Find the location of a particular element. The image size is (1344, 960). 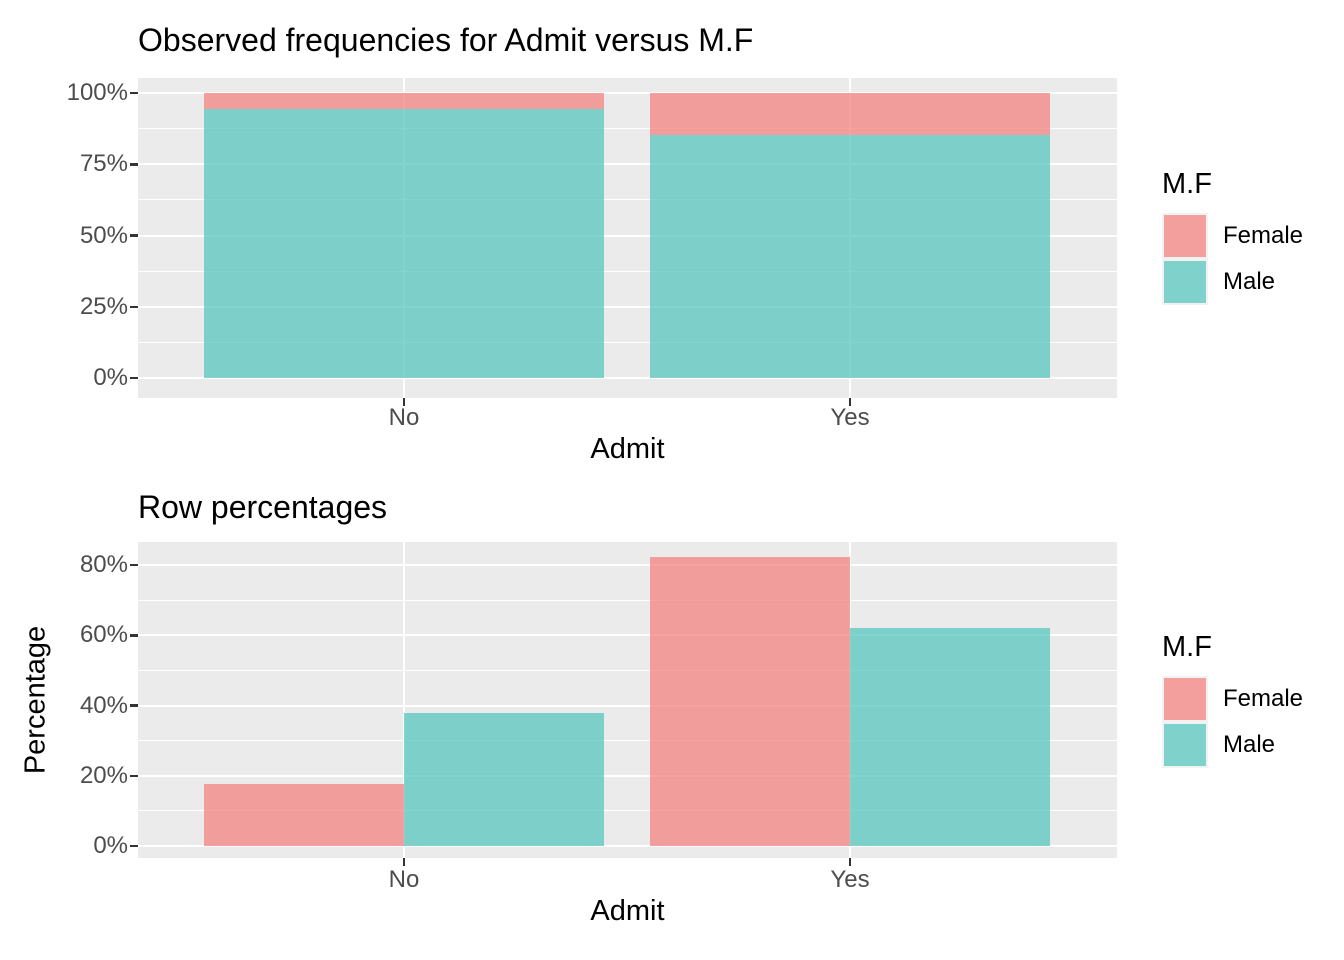

y-tick-label: 75% is located at coordinates (103, 164).